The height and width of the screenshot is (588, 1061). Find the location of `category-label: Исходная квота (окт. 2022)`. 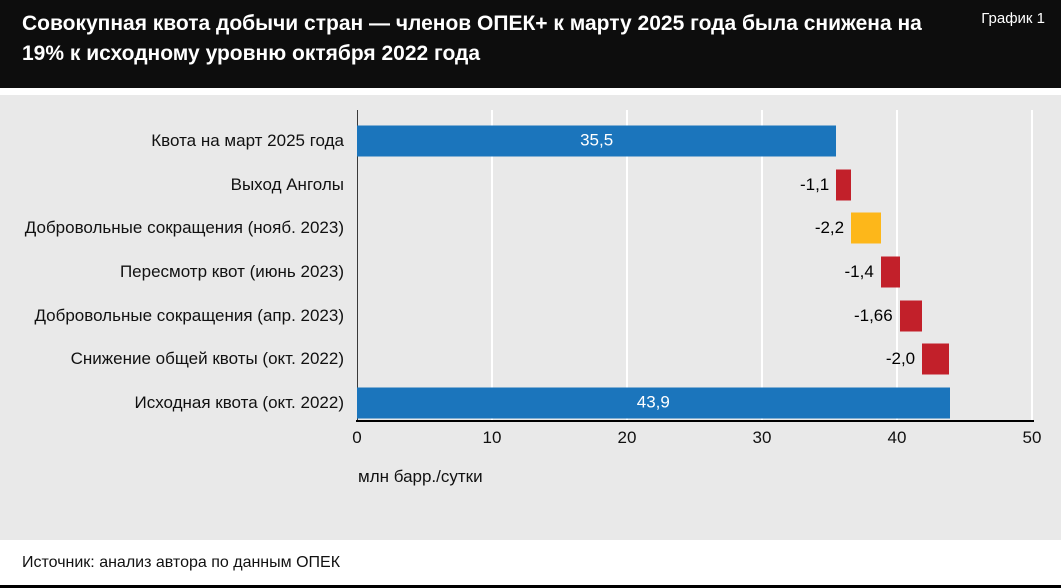

category-label: Исходная квота (окт. 2022) is located at coordinates (239, 402).